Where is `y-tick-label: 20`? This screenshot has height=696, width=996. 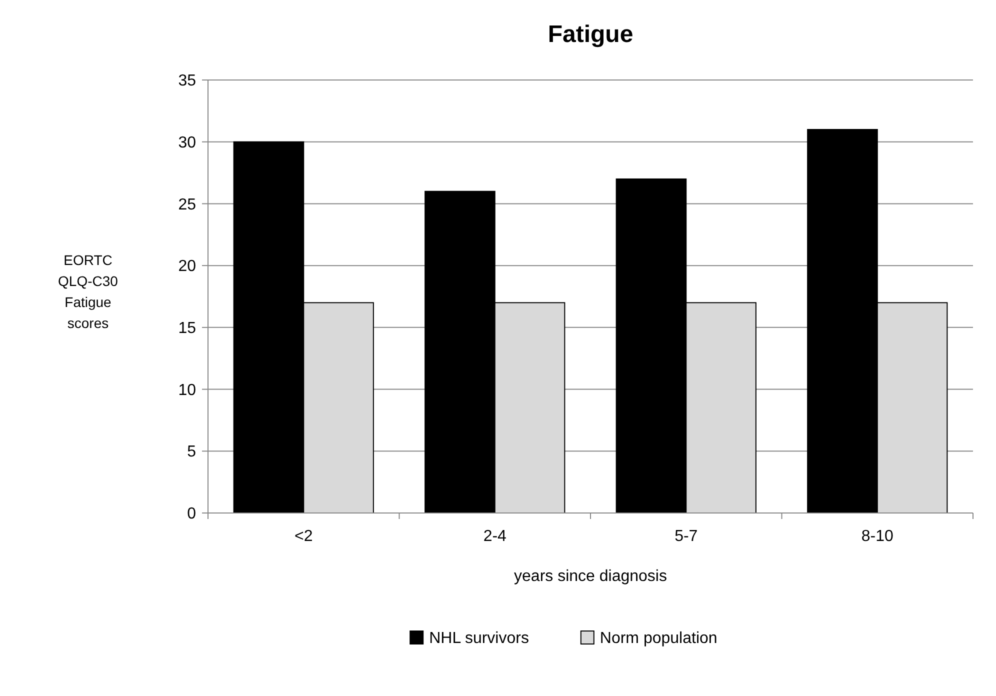
y-tick-label: 20 is located at coordinates (187, 267).